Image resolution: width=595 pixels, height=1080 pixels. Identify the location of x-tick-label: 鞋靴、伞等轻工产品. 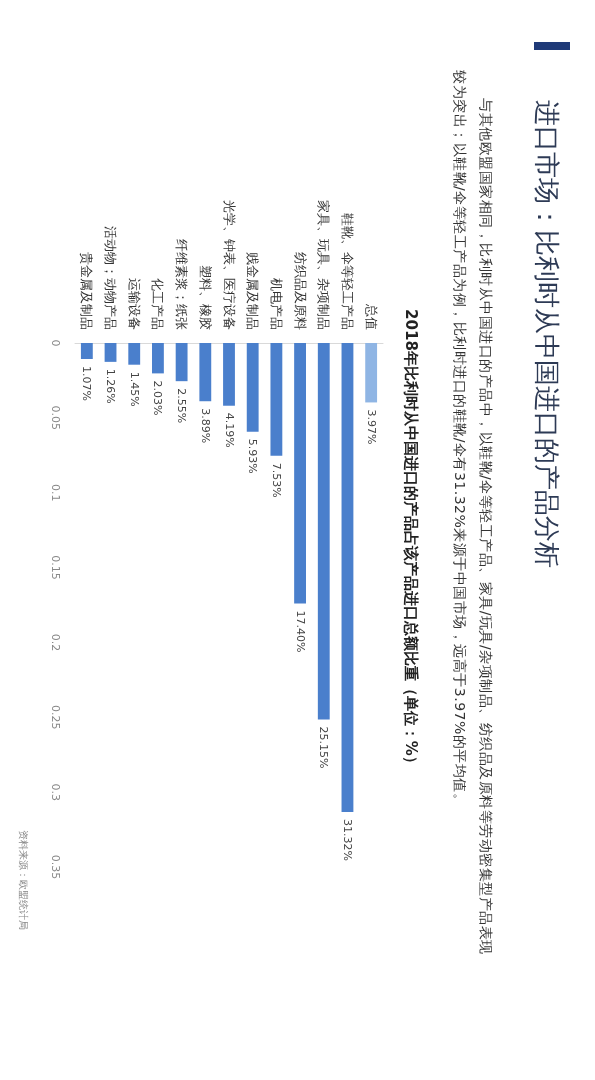
(347, 271).